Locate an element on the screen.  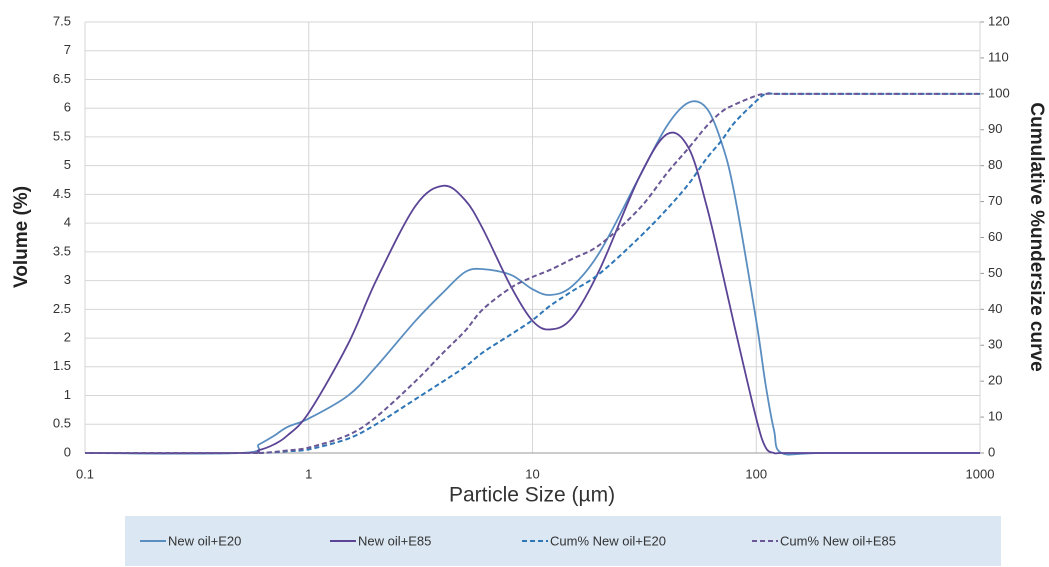
y2-tick-label: 100 is located at coordinates (999, 92).